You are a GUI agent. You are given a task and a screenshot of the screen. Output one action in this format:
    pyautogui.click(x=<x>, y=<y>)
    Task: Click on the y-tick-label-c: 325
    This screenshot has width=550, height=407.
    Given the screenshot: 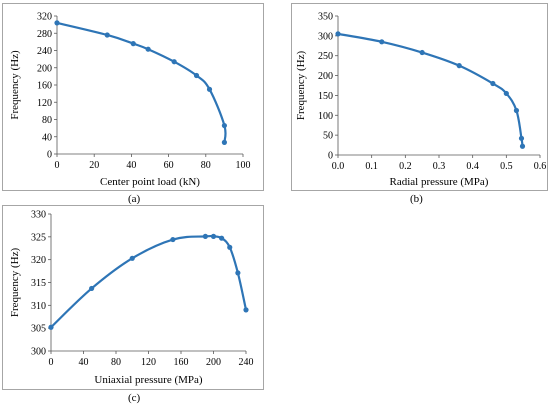 What is the action you would take?
    pyautogui.click(x=38, y=237)
    